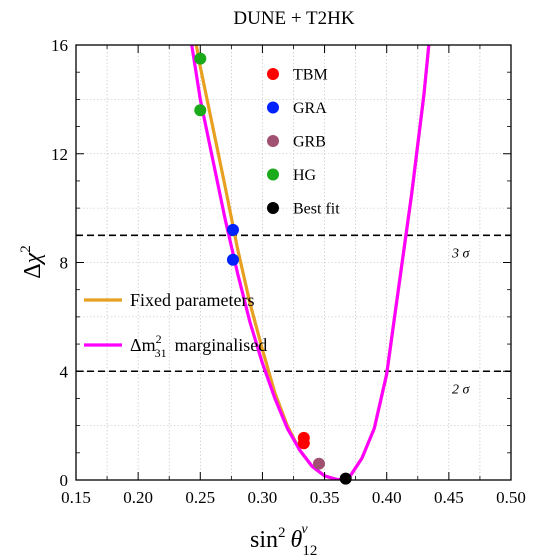 The height and width of the screenshot is (559, 545). What do you see at coordinates (263, 497) in the screenshot?
I see `x-tick-label: 0.30` at bounding box center [263, 497].